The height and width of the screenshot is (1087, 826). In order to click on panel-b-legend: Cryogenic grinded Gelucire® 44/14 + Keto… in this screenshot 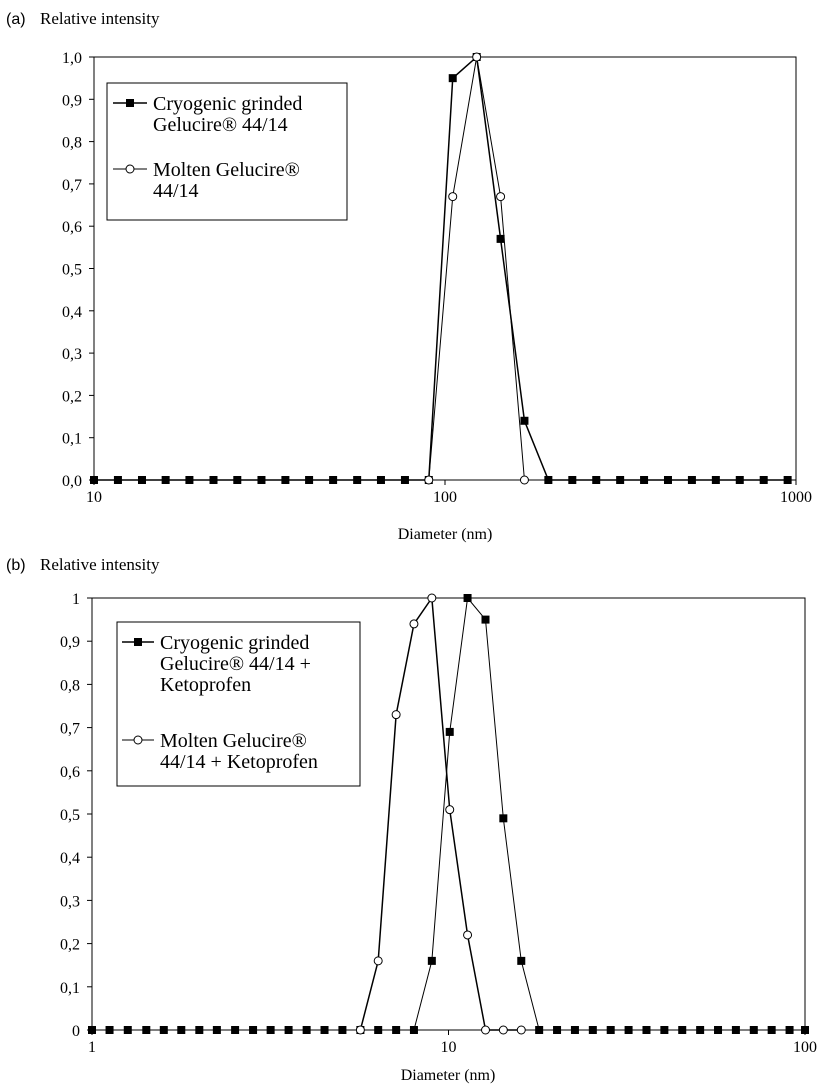, I will do `click(238, 704)`.